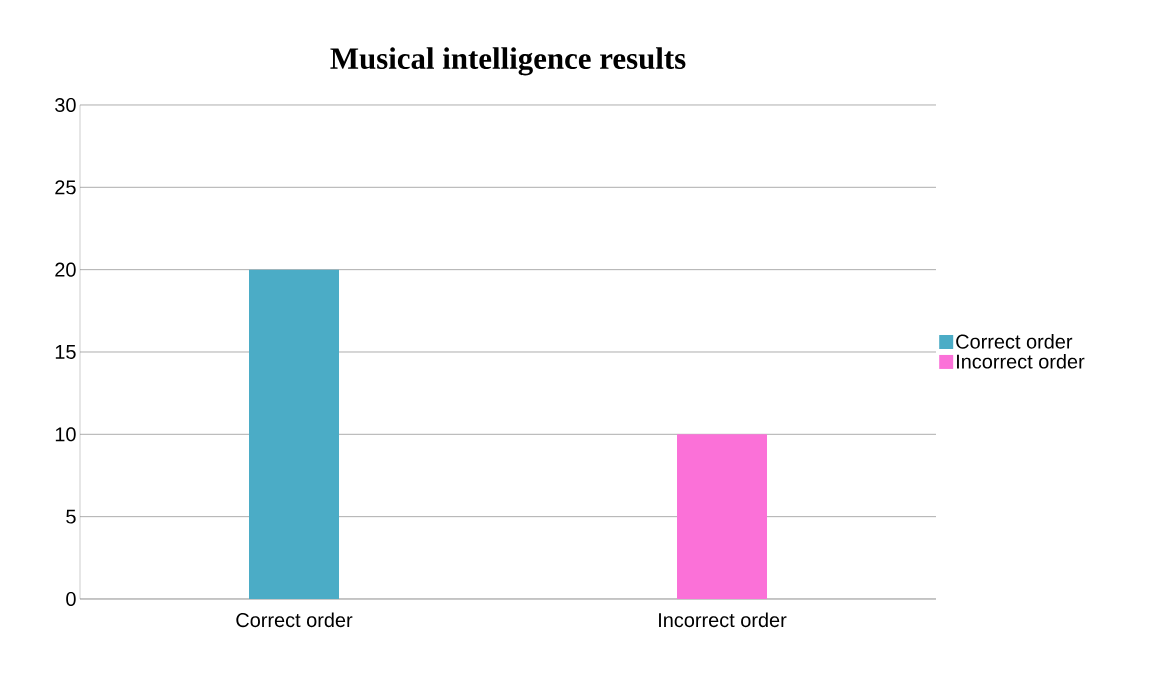 This screenshot has height=677, width=1153. Describe the element at coordinates (71, 599) in the screenshot. I see `y-tick-label: 0` at that location.